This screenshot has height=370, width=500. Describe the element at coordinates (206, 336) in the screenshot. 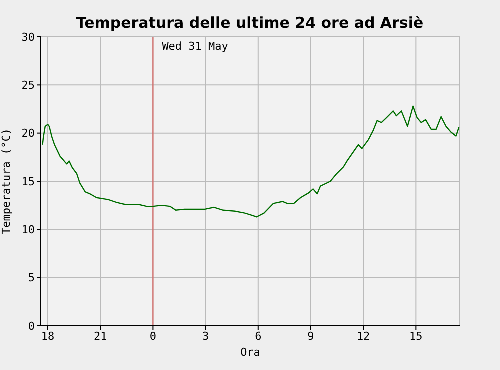

I see `x-tick-label: 3` at that location.